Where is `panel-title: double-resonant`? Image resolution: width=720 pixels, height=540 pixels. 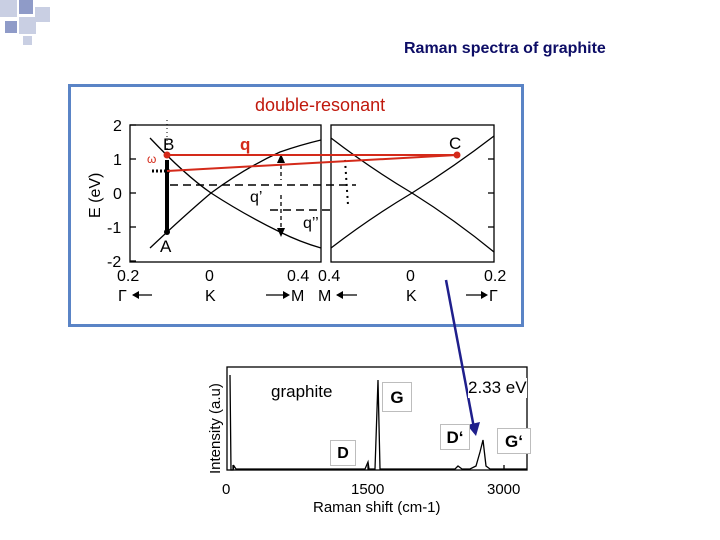 panel-title: double-resonant is located at coordinates (320, 105).